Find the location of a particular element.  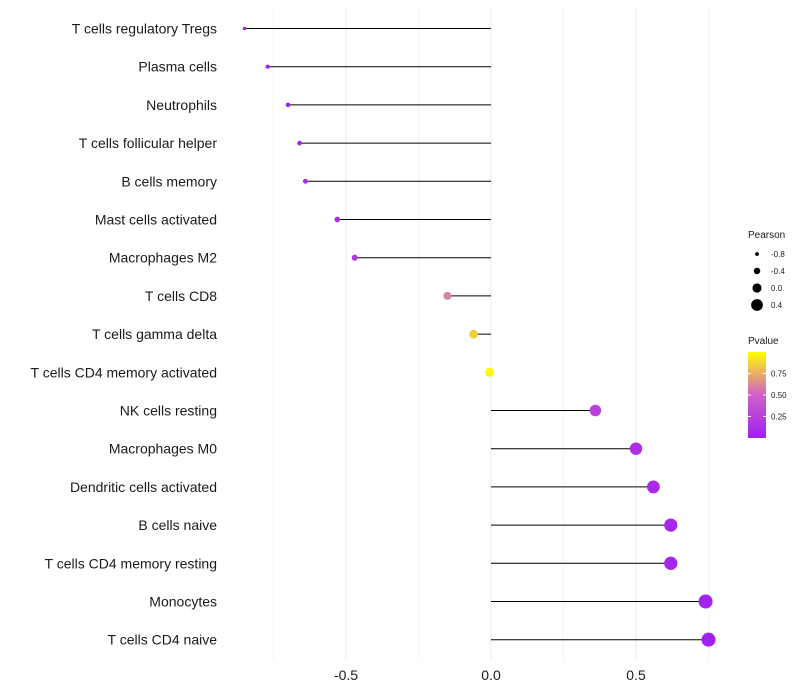

category-label: T cells follicular helper is located at coordinates (148, 143).